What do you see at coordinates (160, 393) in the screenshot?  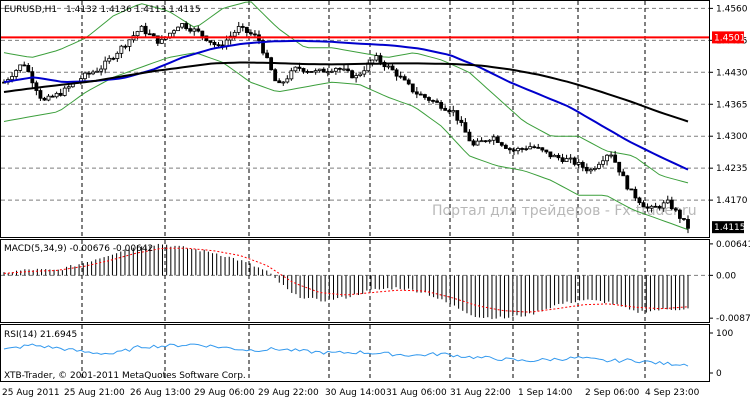 I see `time-label: 26 Aug 13:00` at bounding box center [160, 393].